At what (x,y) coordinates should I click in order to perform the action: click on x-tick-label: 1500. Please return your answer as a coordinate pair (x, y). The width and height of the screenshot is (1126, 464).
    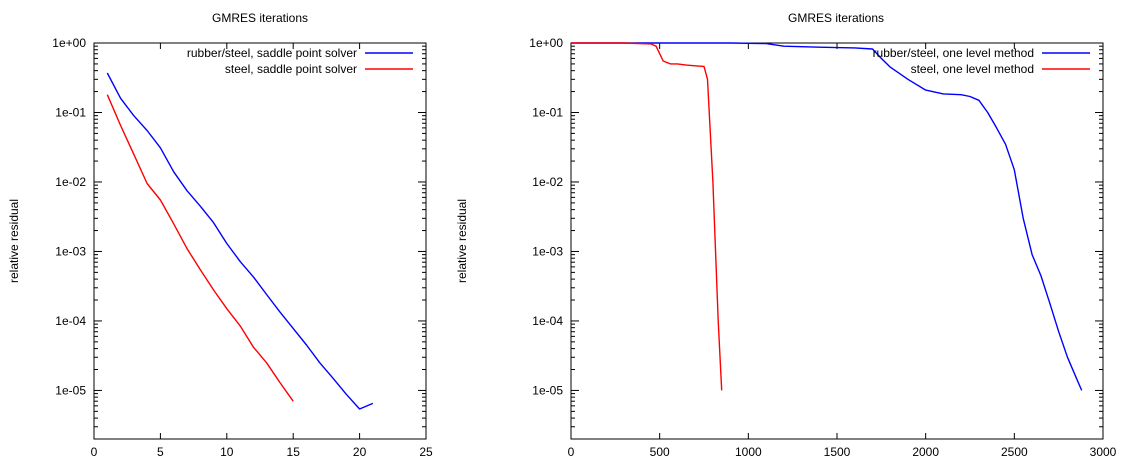
    Looking at the image, I should click on (837, 452).